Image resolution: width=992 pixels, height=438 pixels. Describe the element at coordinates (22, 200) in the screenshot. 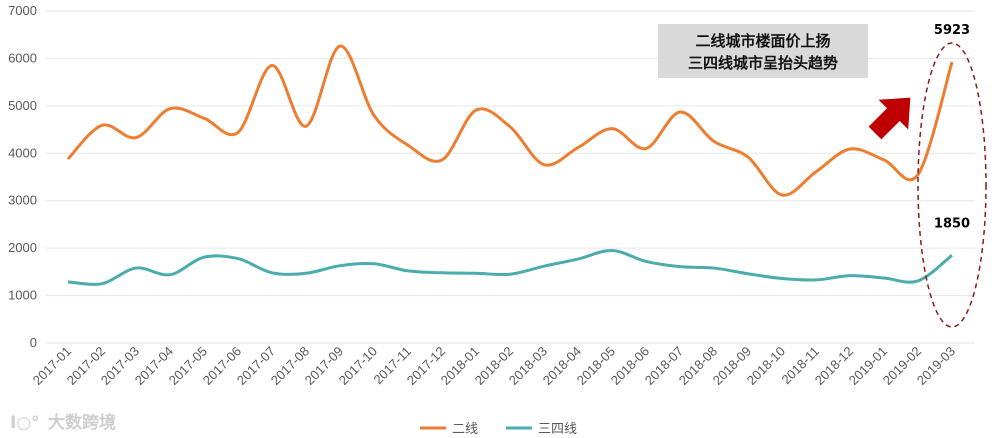

I see `y-tick-label: 3000` at that location.